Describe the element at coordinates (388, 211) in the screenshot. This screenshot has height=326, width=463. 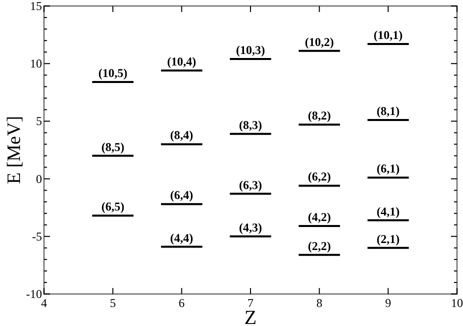
I see `annotation: (4,1)` at that location.